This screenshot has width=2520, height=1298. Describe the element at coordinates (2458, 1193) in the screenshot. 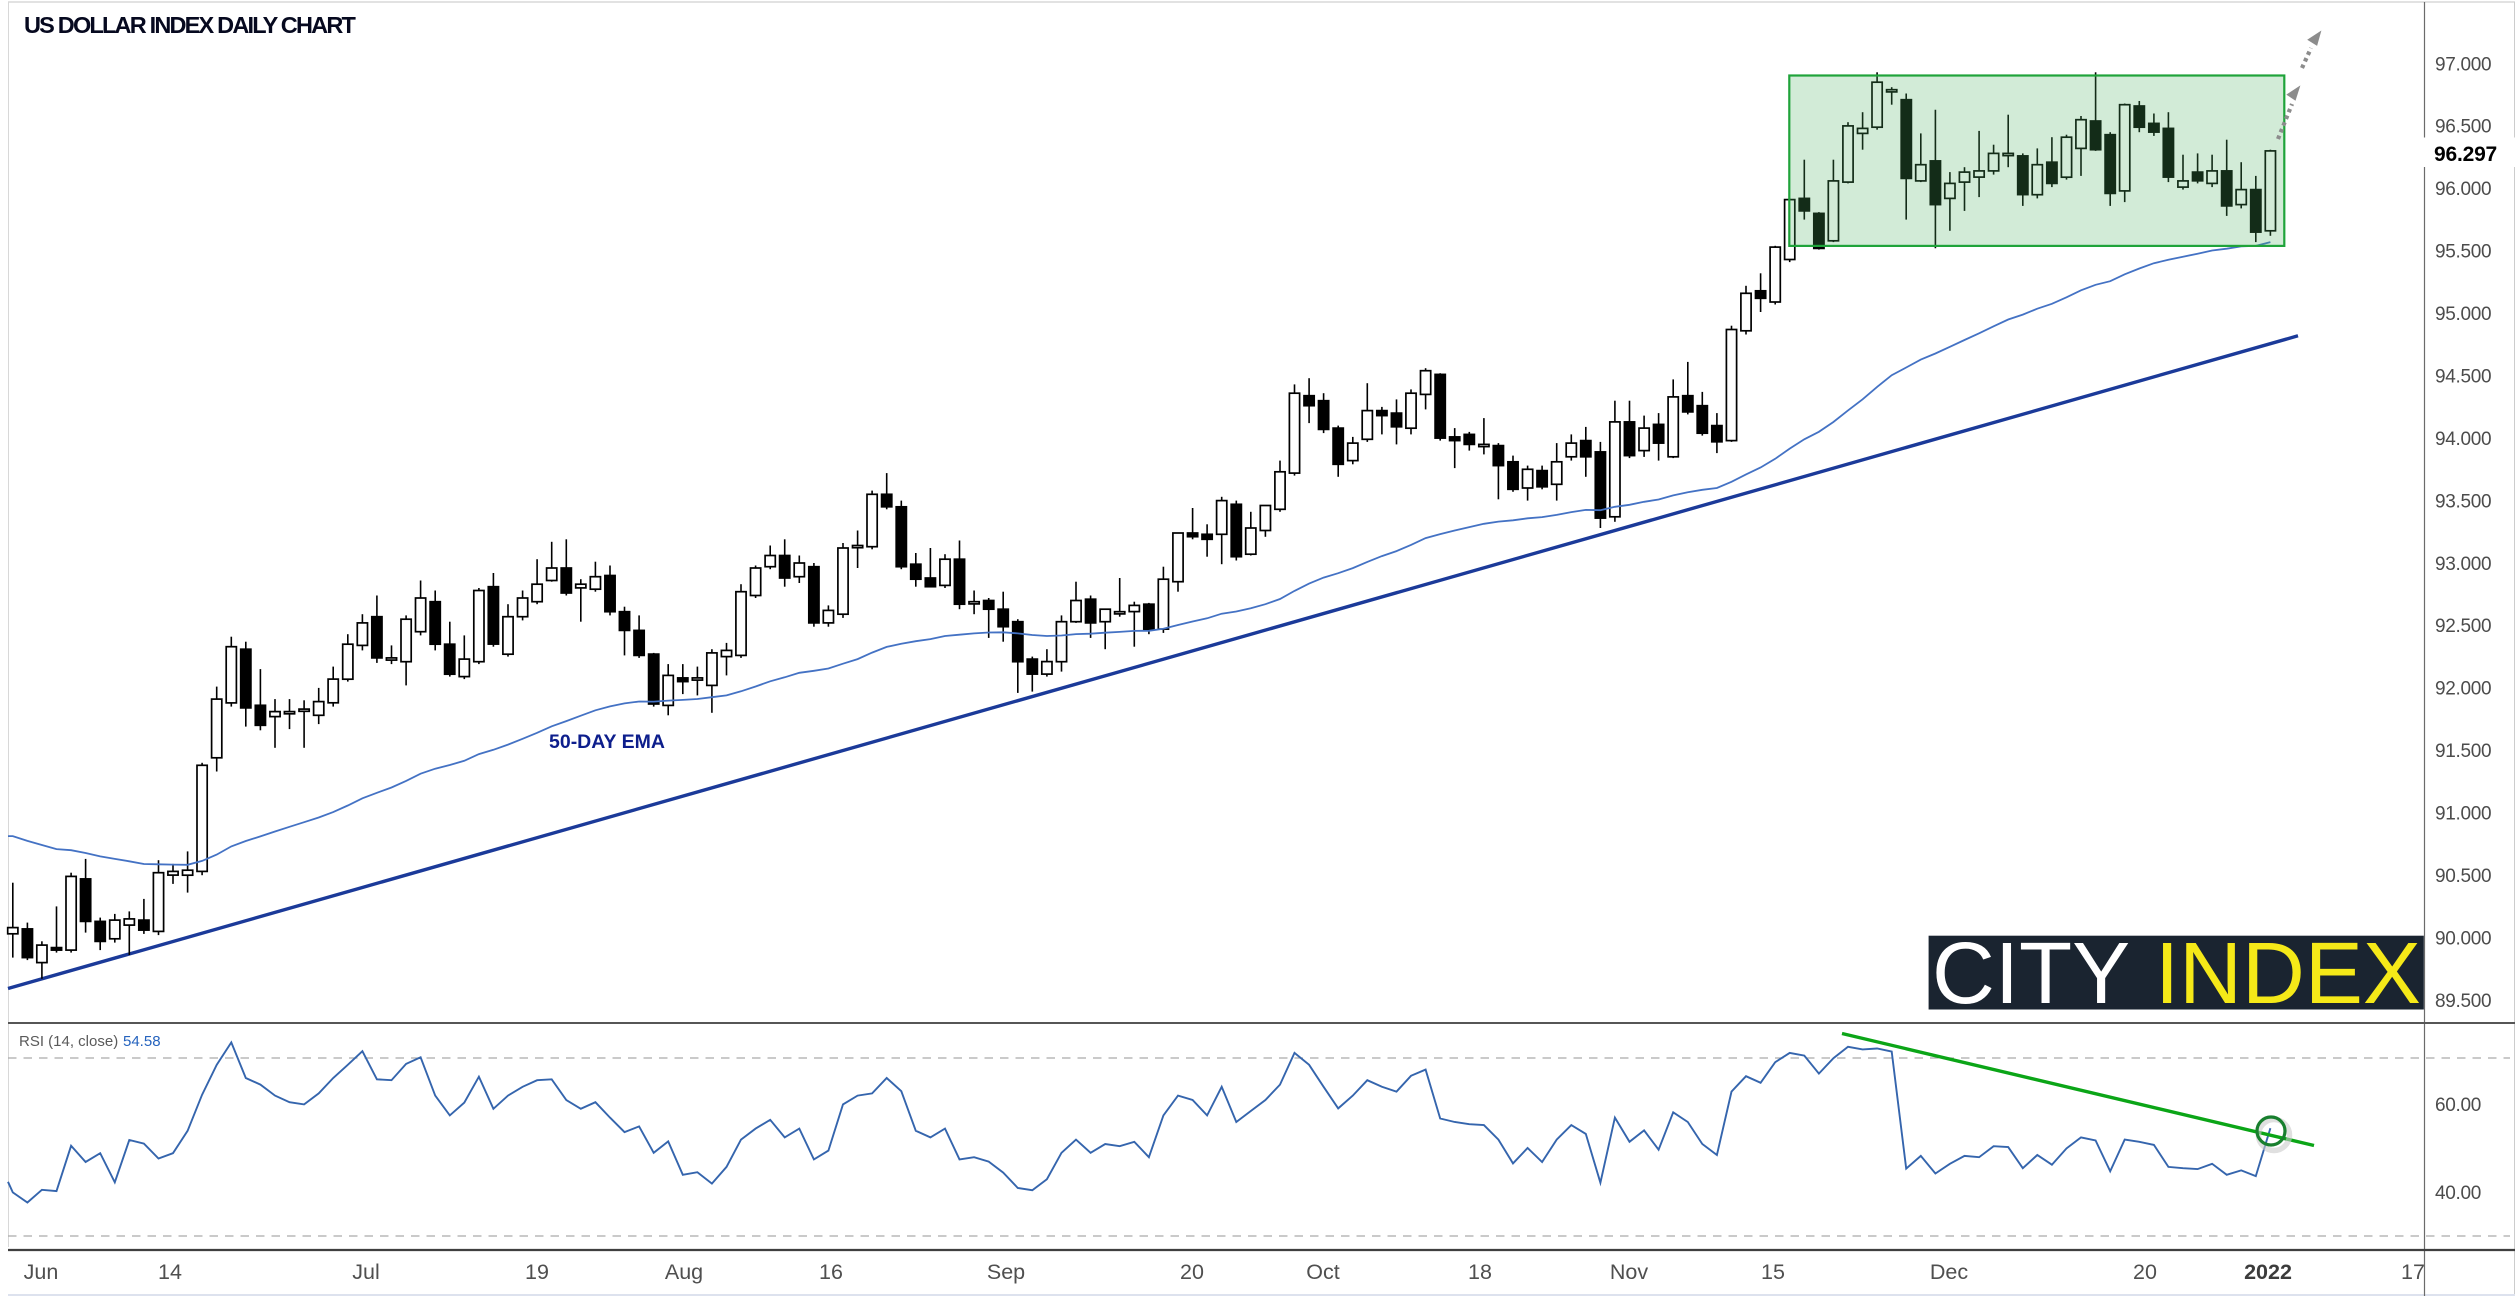

I see `svg-text: 40.00` at that location.